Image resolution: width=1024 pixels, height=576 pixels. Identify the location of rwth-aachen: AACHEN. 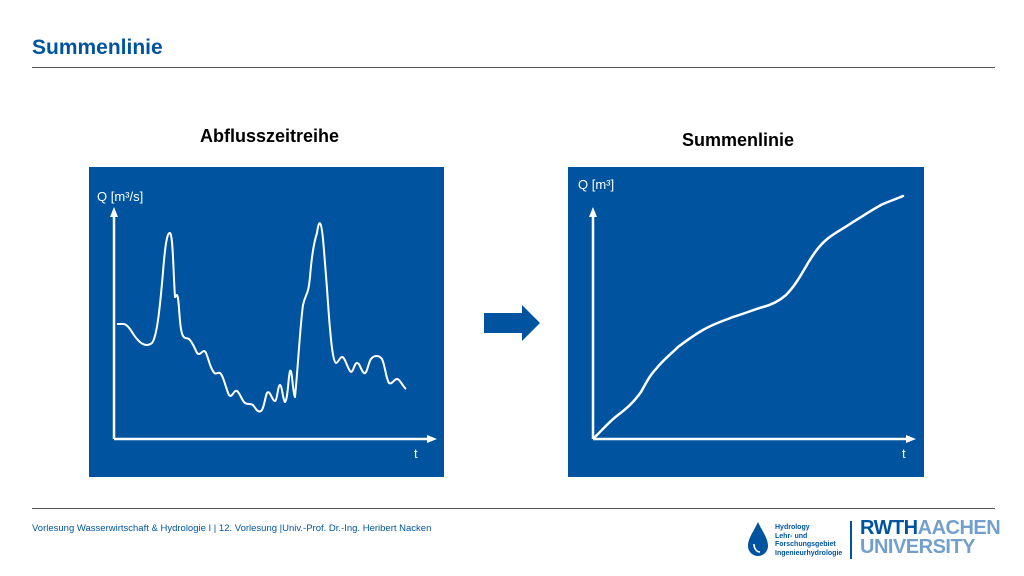
(959, 528).